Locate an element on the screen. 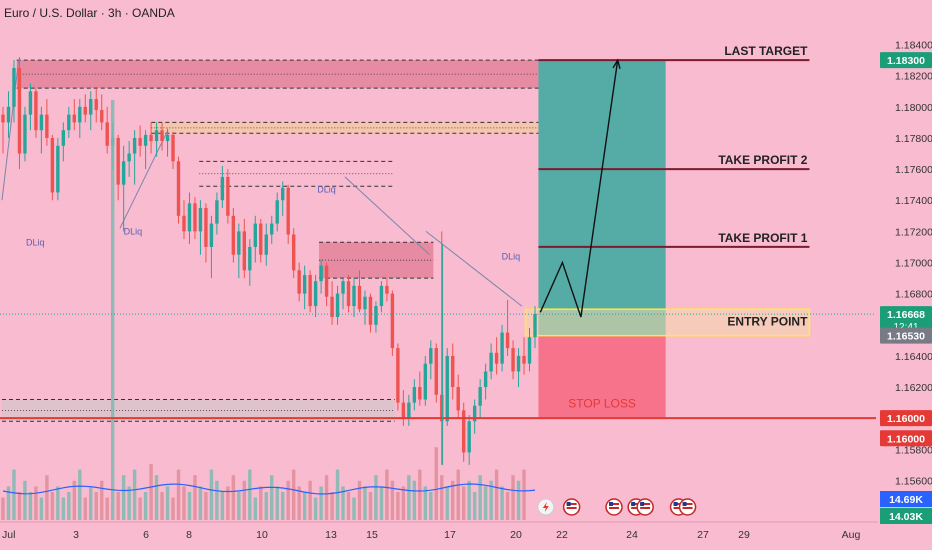  price-tick-label: 1.17600 is located at coordinates (913, 170).